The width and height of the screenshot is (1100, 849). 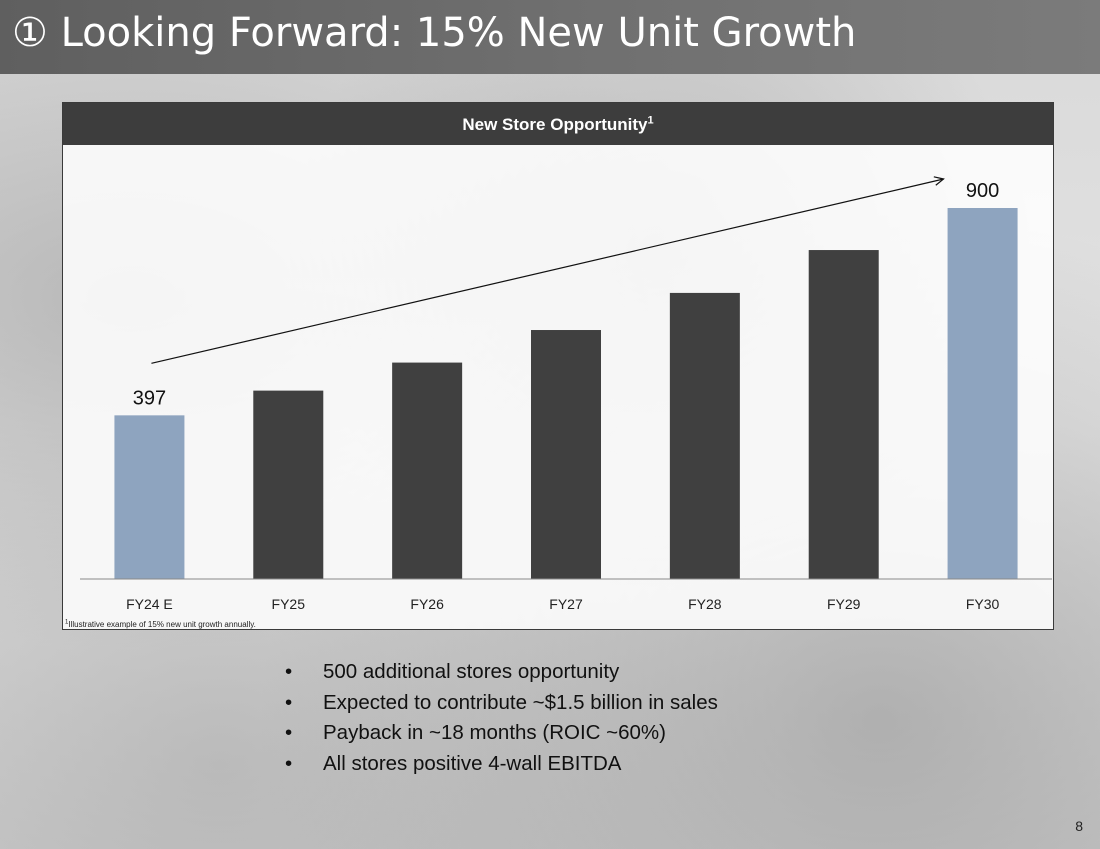 What do you see at coordinates (289, 604) in the screenshot?
I see `x-tick-label: FY25` at bounding box center [289, 604].